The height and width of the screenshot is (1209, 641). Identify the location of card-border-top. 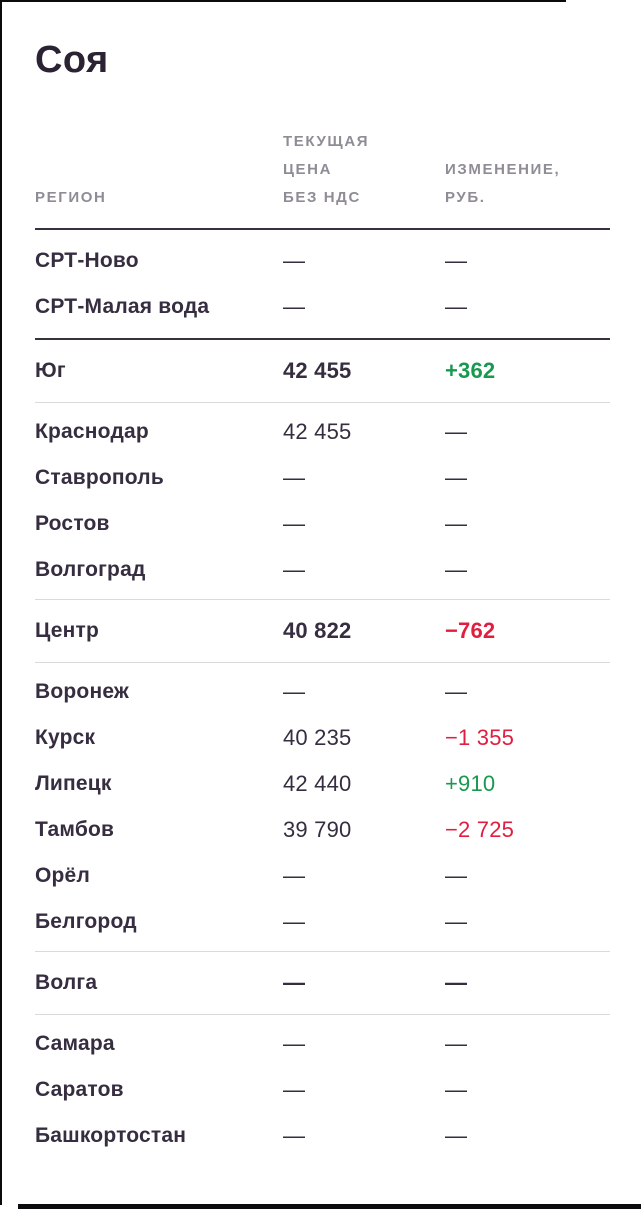
(283, 1).